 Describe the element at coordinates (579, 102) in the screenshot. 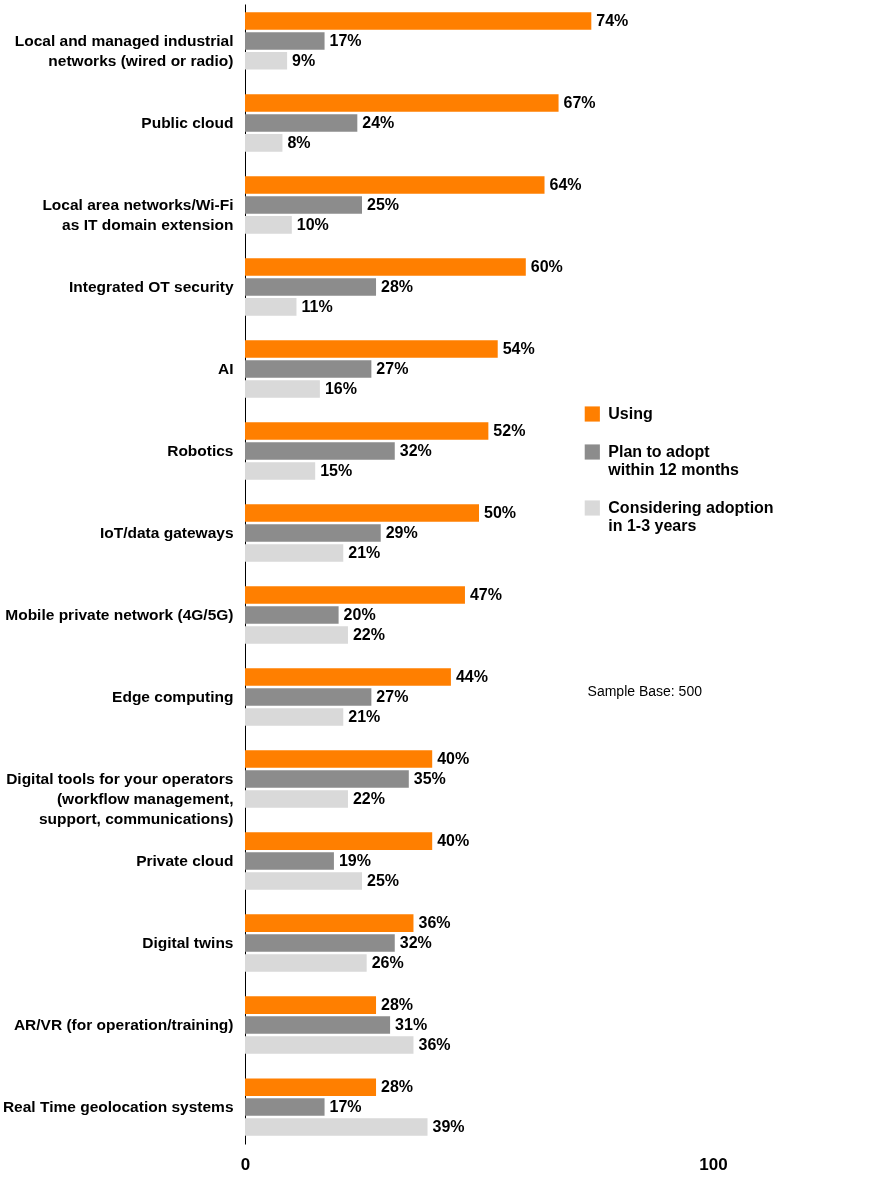

I see `data-label: 67%` at that location.